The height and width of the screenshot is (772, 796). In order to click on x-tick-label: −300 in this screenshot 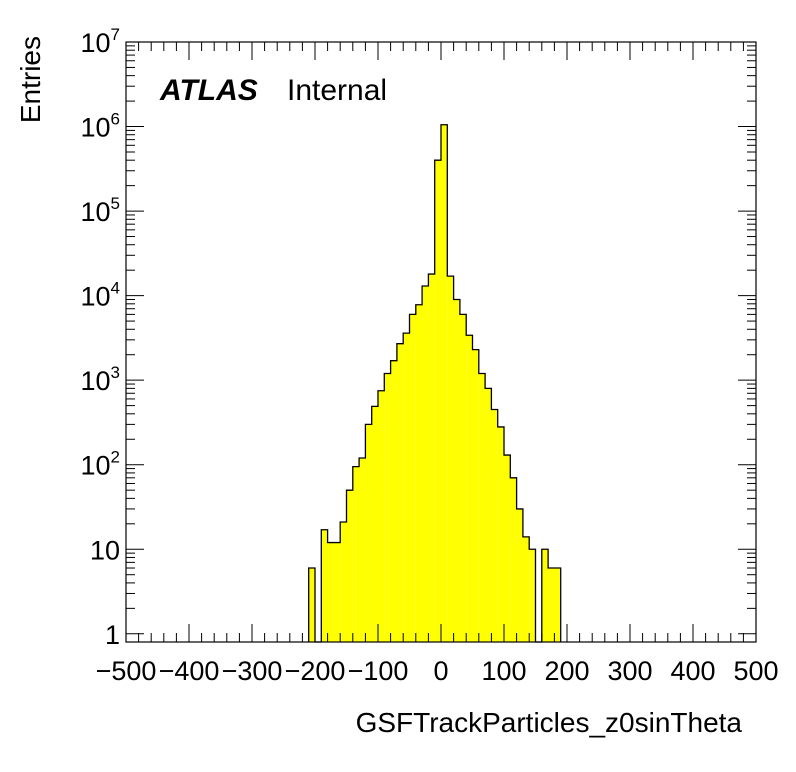, I will do `click(252, 671)`.